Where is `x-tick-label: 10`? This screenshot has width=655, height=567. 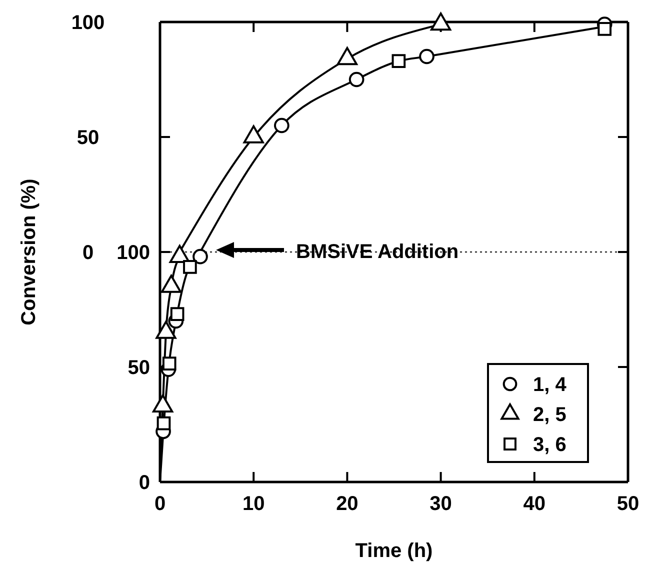
x-tick-label: 10 is located at coordinates (253, 504).